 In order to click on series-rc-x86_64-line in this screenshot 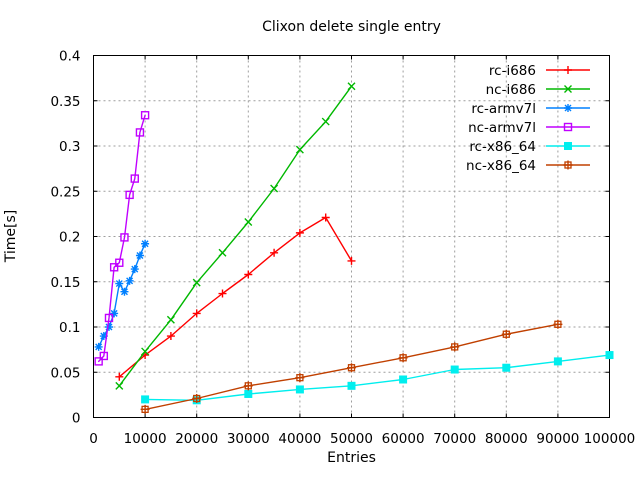, I will do `click(377, 377)`.